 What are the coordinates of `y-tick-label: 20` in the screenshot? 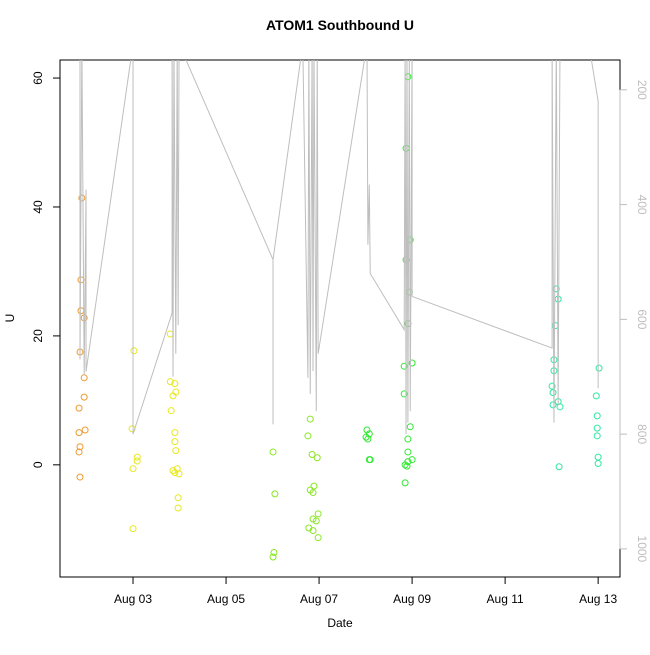 It's located at (38, 336).